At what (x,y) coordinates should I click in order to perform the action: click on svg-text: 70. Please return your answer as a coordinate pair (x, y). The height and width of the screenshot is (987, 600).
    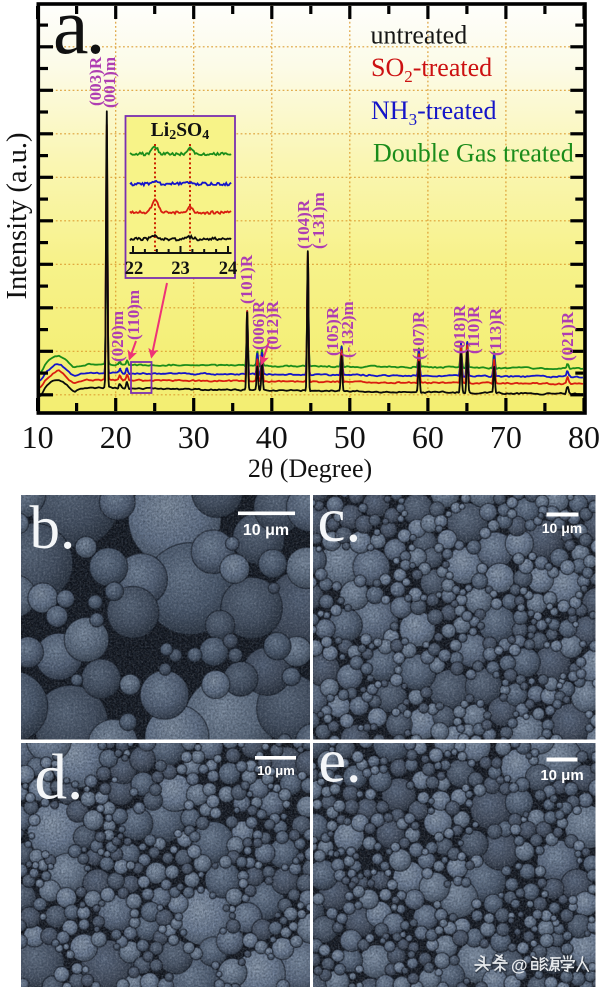
    Looking at the image, I should click on (506, 437).